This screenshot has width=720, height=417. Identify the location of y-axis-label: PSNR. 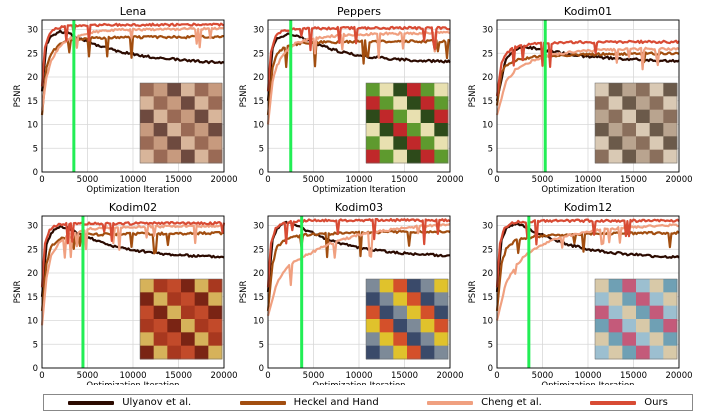
(244, 292).